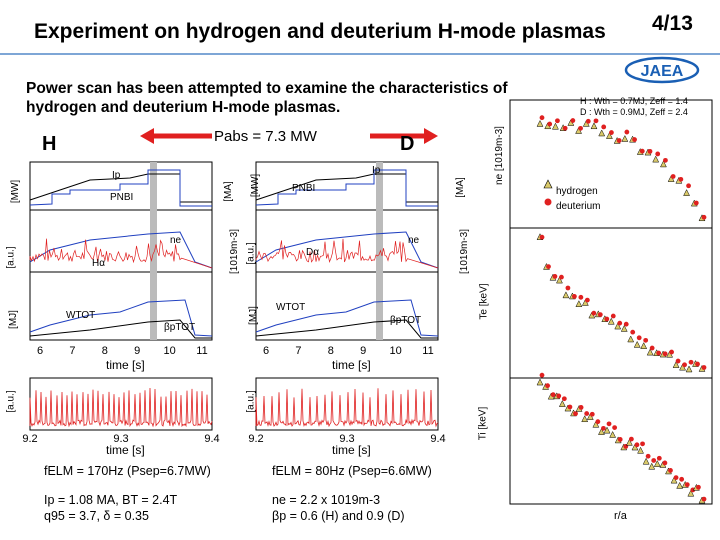  What do you see at coordinates (99, 263) in the screenshot?
I see `h-halpha-label: Hα` at bounding box center [99, 263].